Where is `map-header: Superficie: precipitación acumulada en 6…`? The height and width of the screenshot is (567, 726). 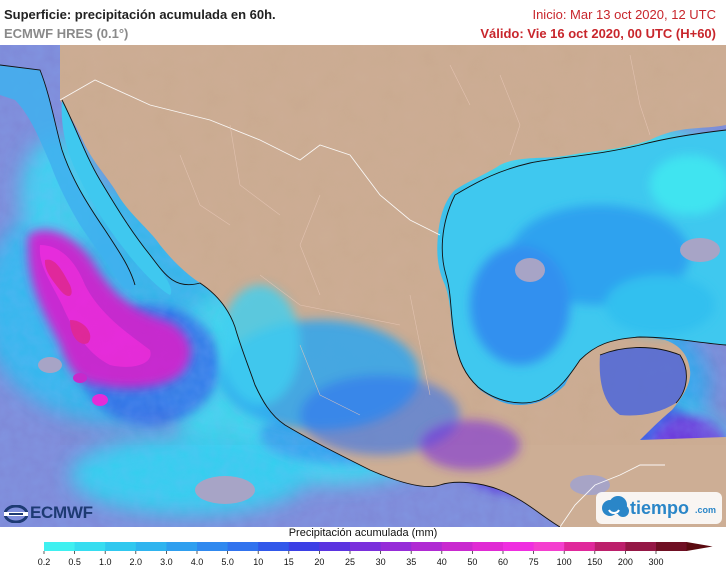
map-header: Superficie: precipitación acumulada en 6… is located at coordinates (363, 22).